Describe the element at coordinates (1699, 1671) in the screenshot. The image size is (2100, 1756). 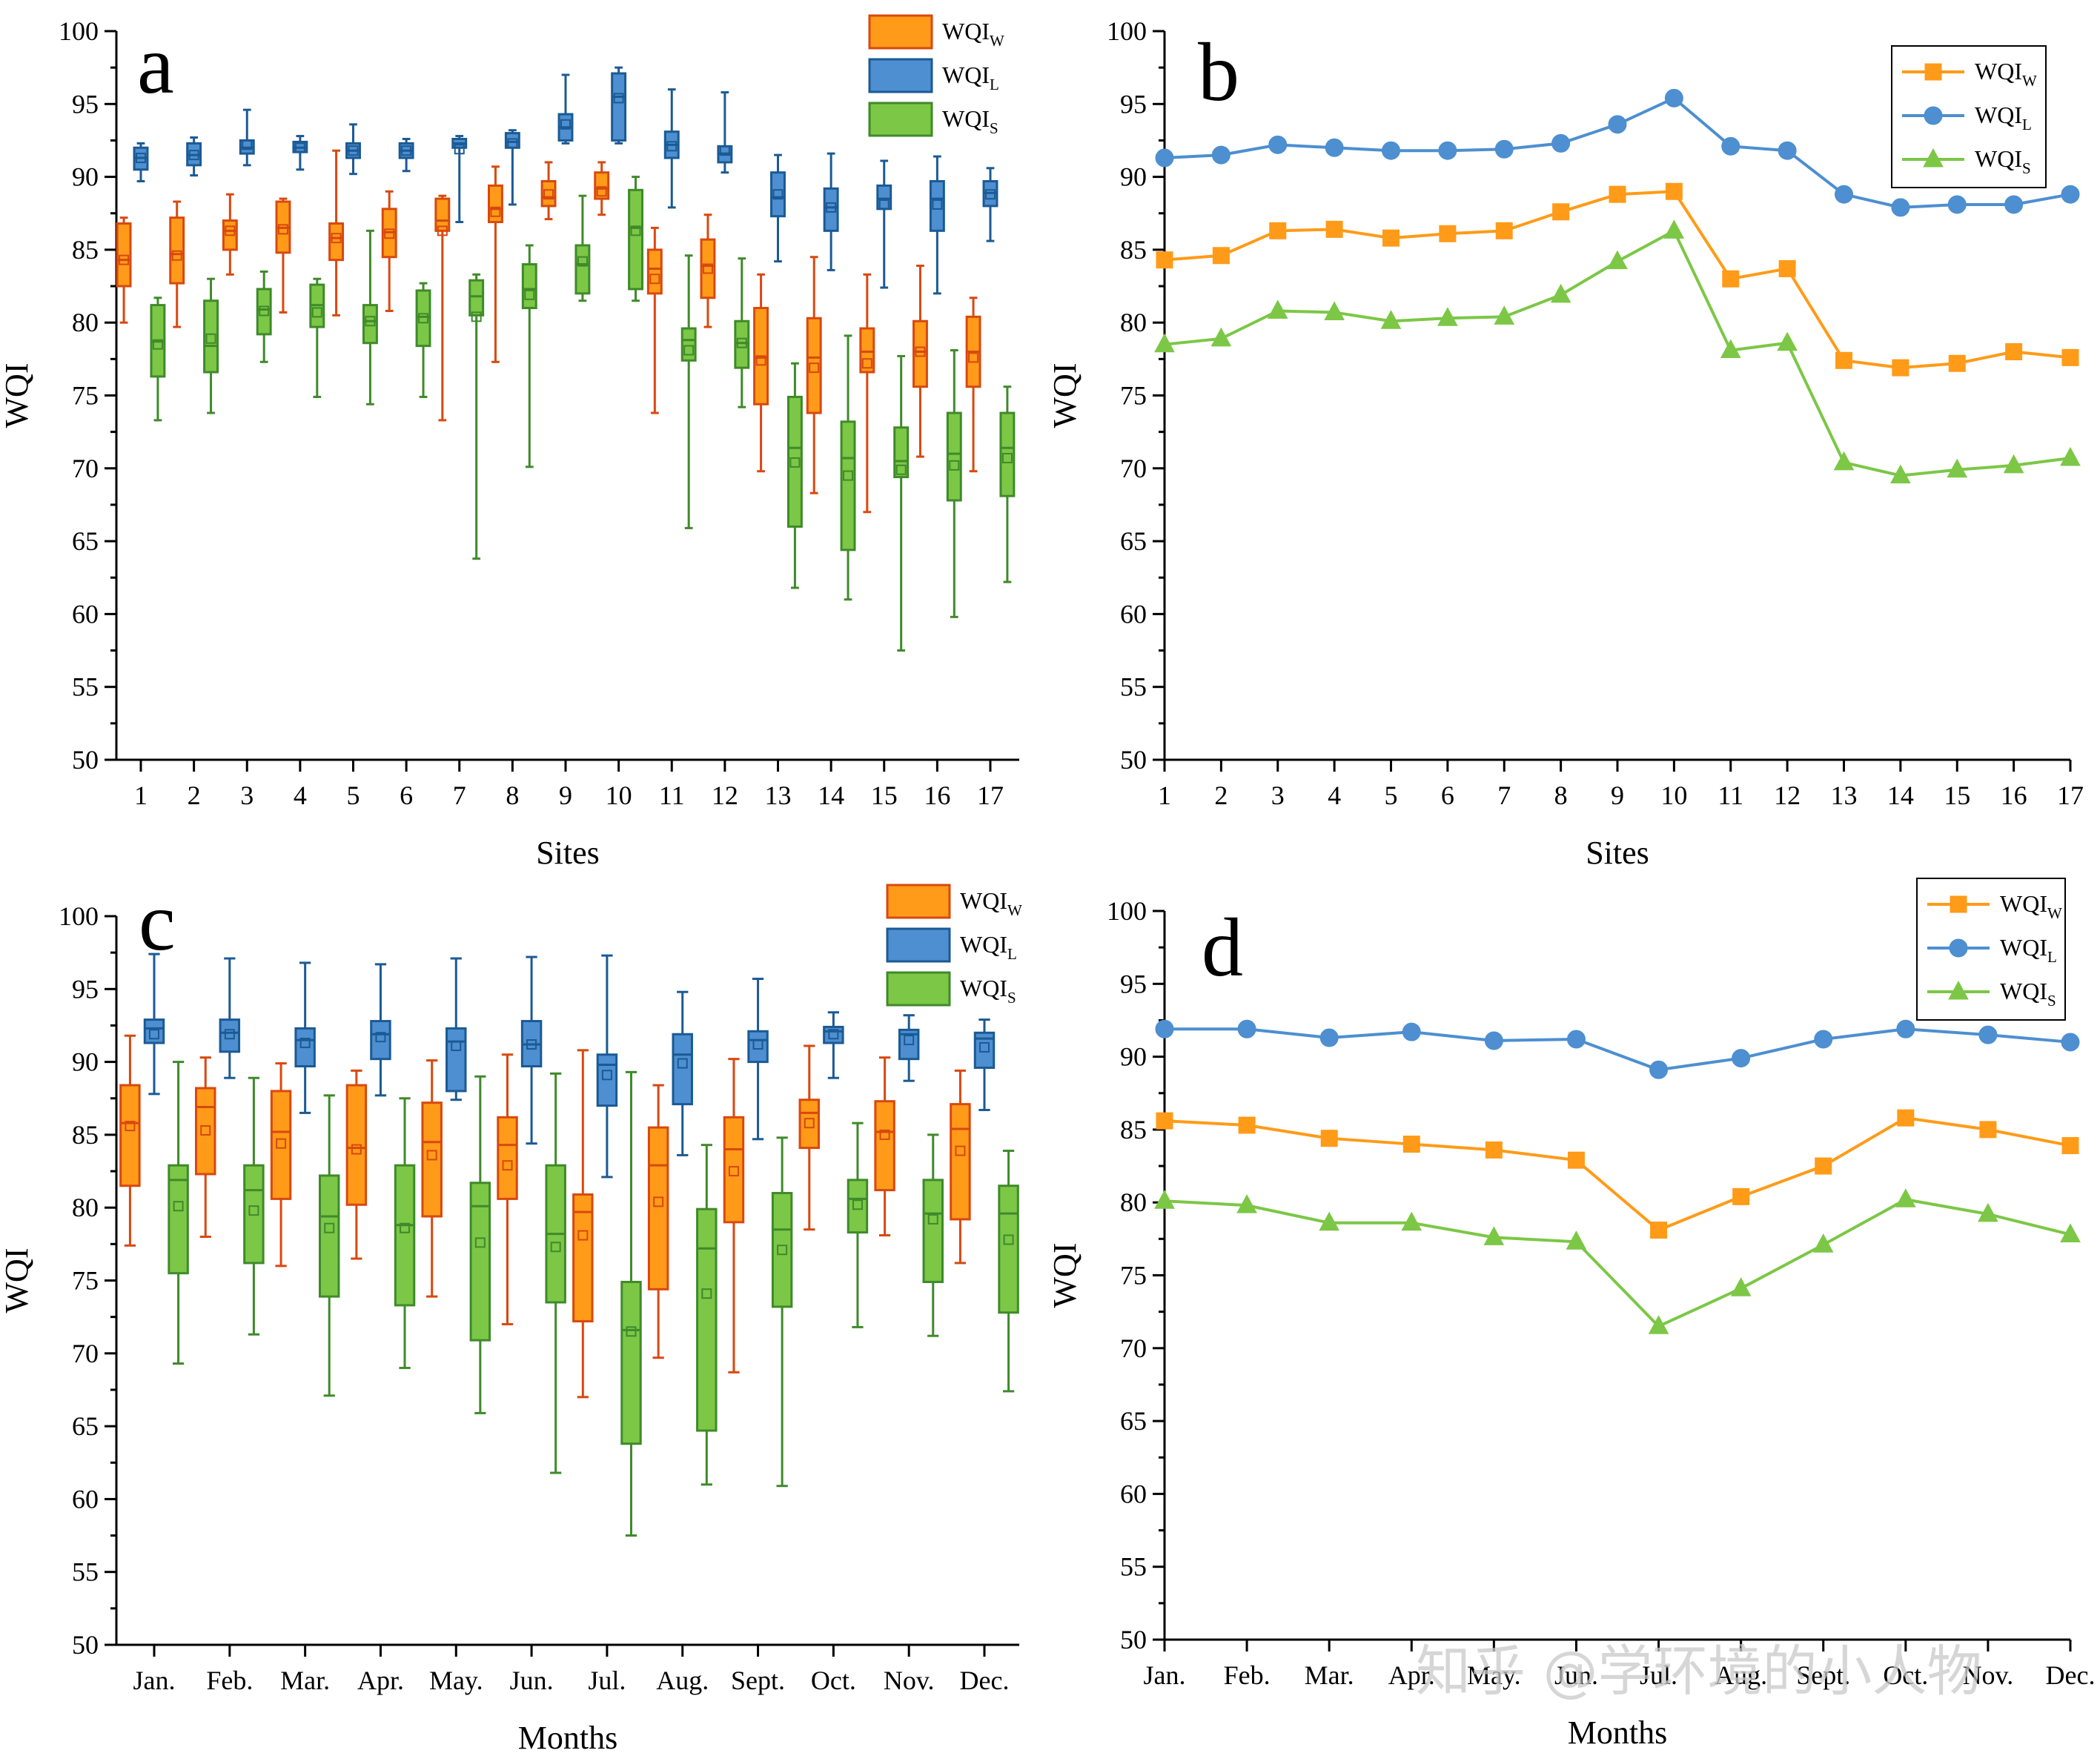
I see `watermark-text: 知乎 @学环境的小人物` at that location.